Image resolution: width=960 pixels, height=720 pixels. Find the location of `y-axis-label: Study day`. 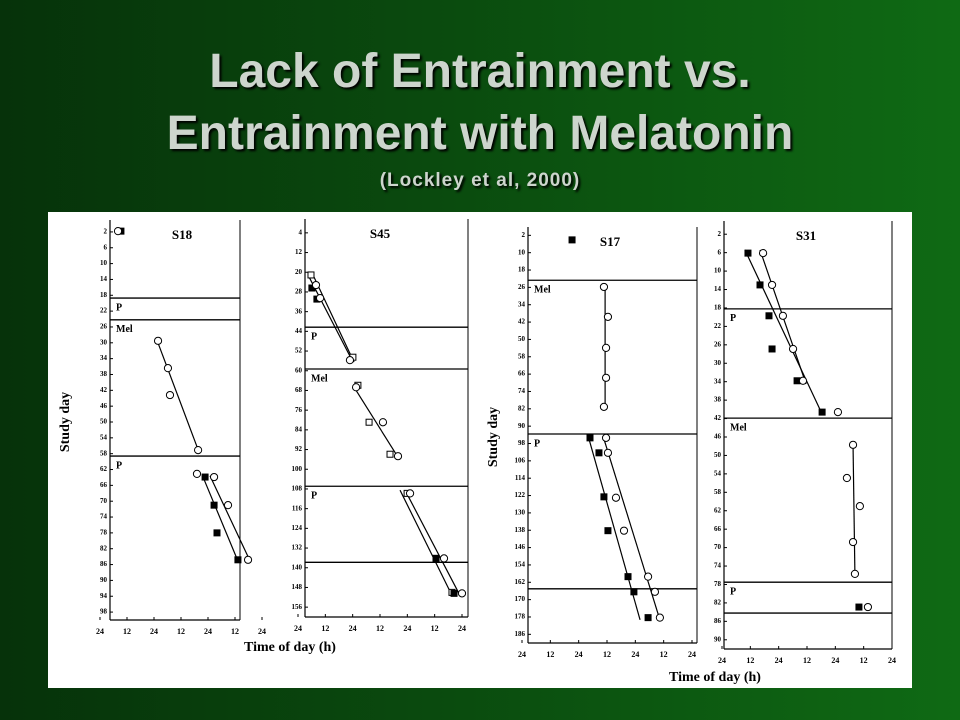

y-axis-label: Study day is located at coordinates (65, 422).